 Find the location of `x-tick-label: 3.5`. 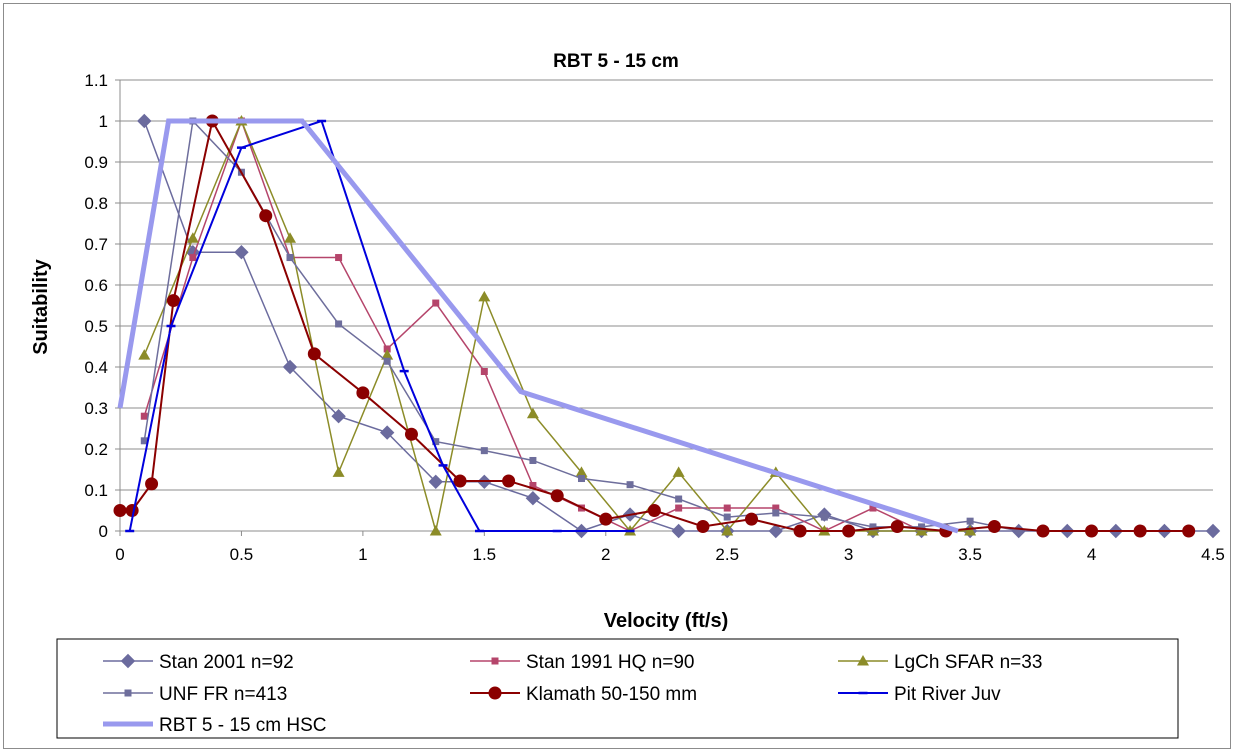

x-tick-label: 3.5 is located at coordinates (970, 554).